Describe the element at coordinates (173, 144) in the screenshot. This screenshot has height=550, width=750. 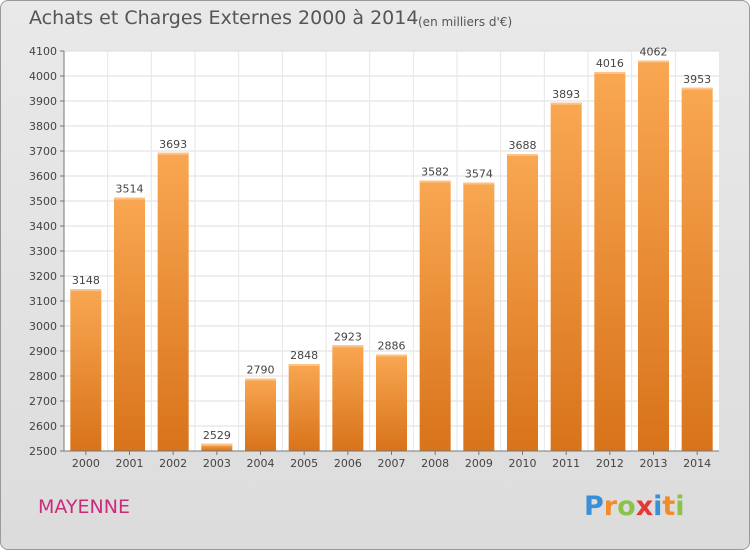
I see `data-label: 3693` at that location.